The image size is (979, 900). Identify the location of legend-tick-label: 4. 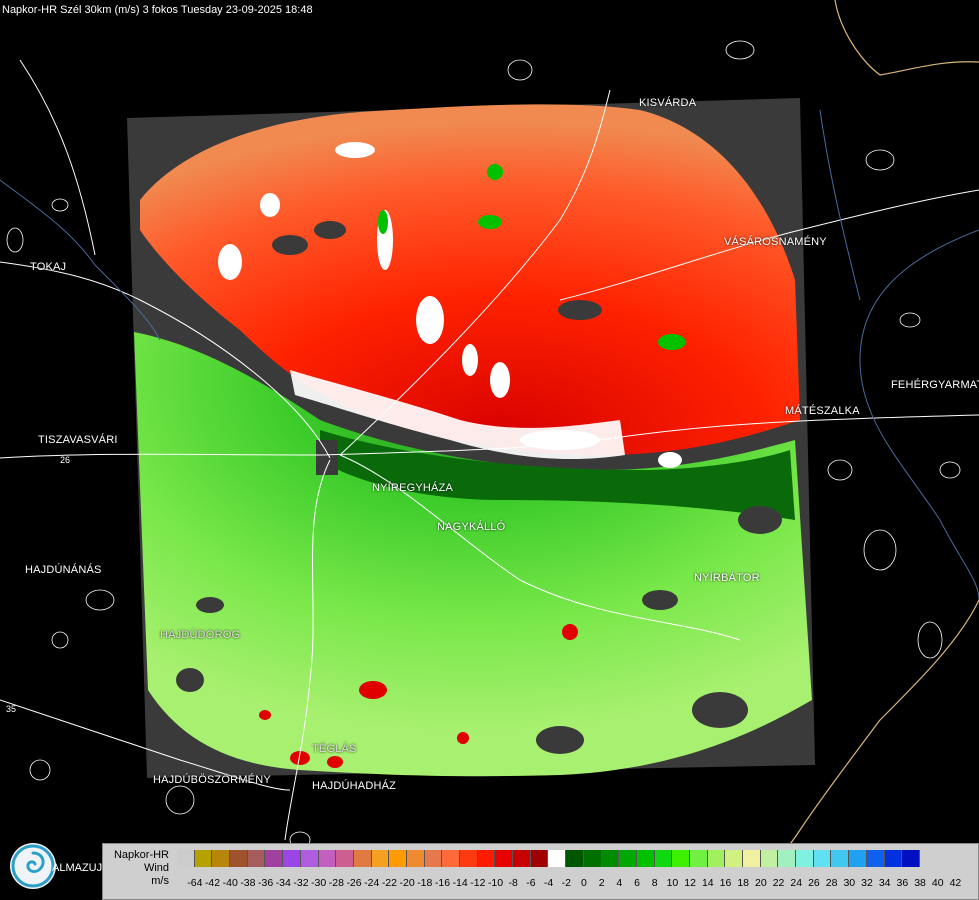
(619, 883).